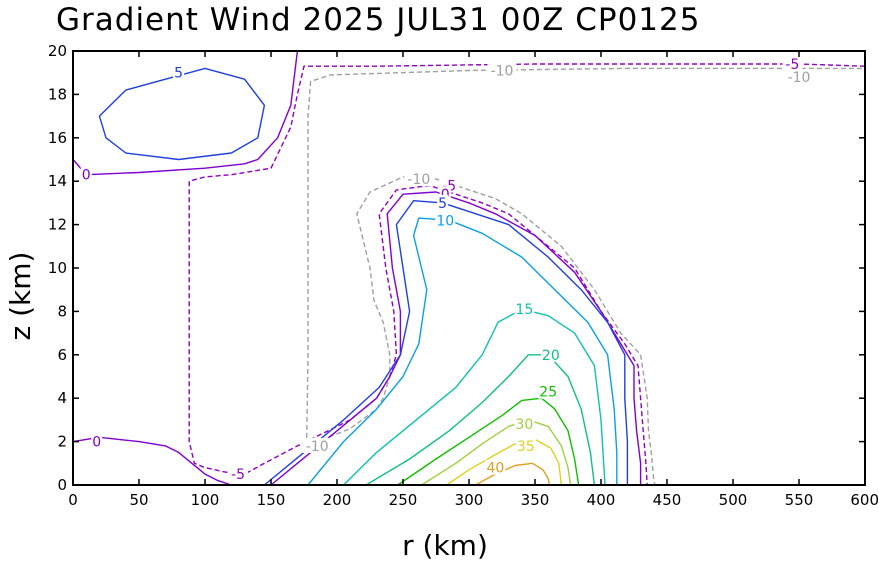 The height and width of the screenshot is (561, 879). Describe the element at coordinates (62, 355) in the screenshot. I see `y-tick-label-3: 6` at that location.